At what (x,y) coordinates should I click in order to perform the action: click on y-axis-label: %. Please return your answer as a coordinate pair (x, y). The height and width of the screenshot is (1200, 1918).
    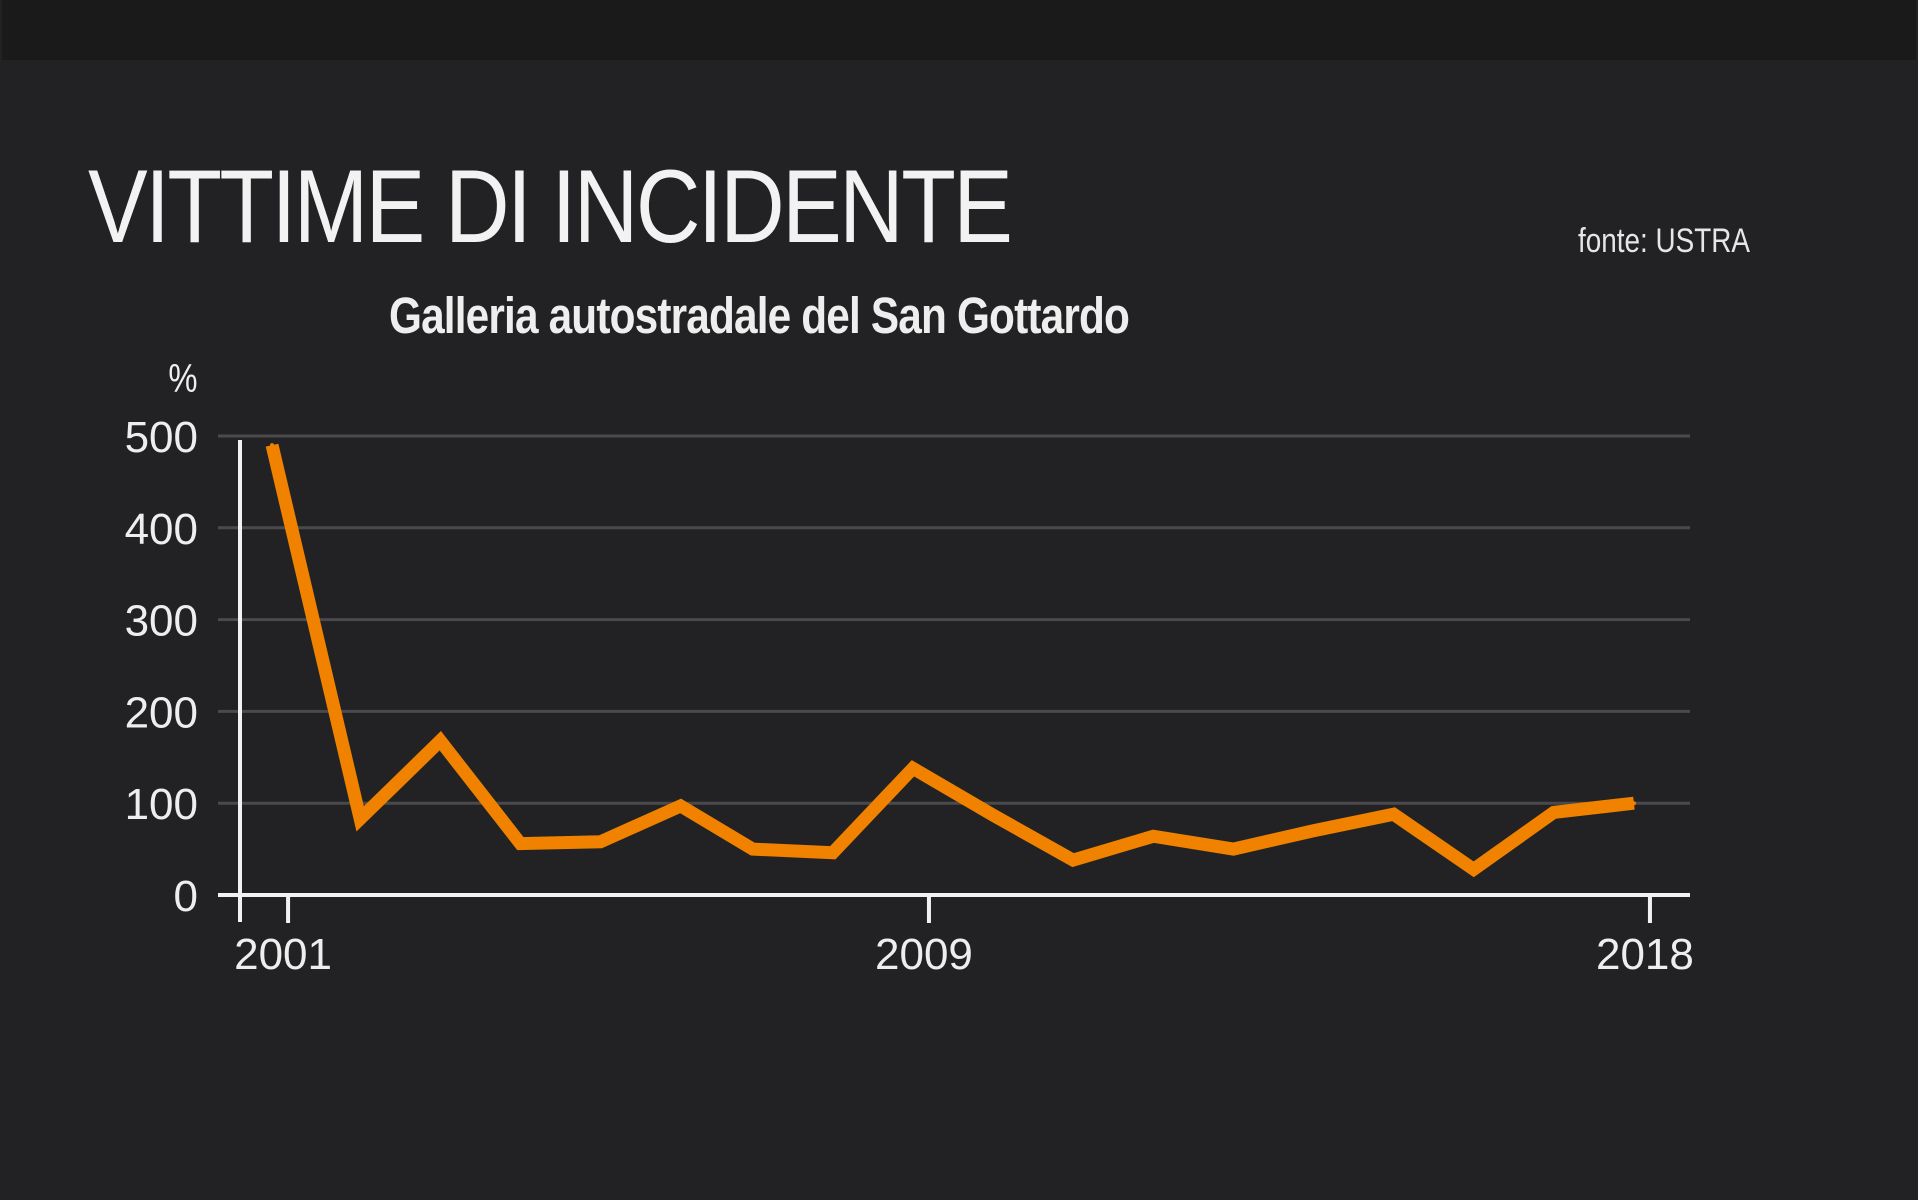
    Looking at the image, I should click on (182, 378).